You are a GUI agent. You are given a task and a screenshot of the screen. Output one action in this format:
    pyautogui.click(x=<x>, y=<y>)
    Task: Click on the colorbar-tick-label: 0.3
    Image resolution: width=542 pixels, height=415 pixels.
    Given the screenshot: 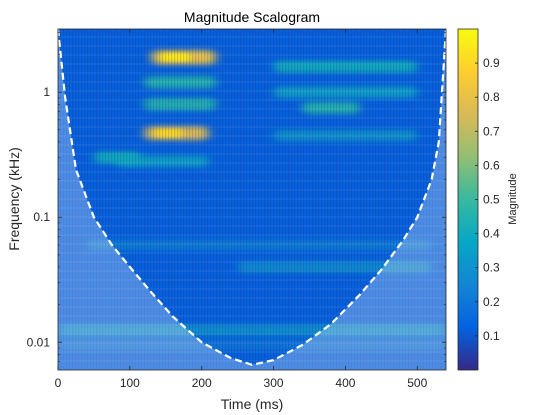 What is the action you would take?
    pyautogui.click(x=491, y=268)
    